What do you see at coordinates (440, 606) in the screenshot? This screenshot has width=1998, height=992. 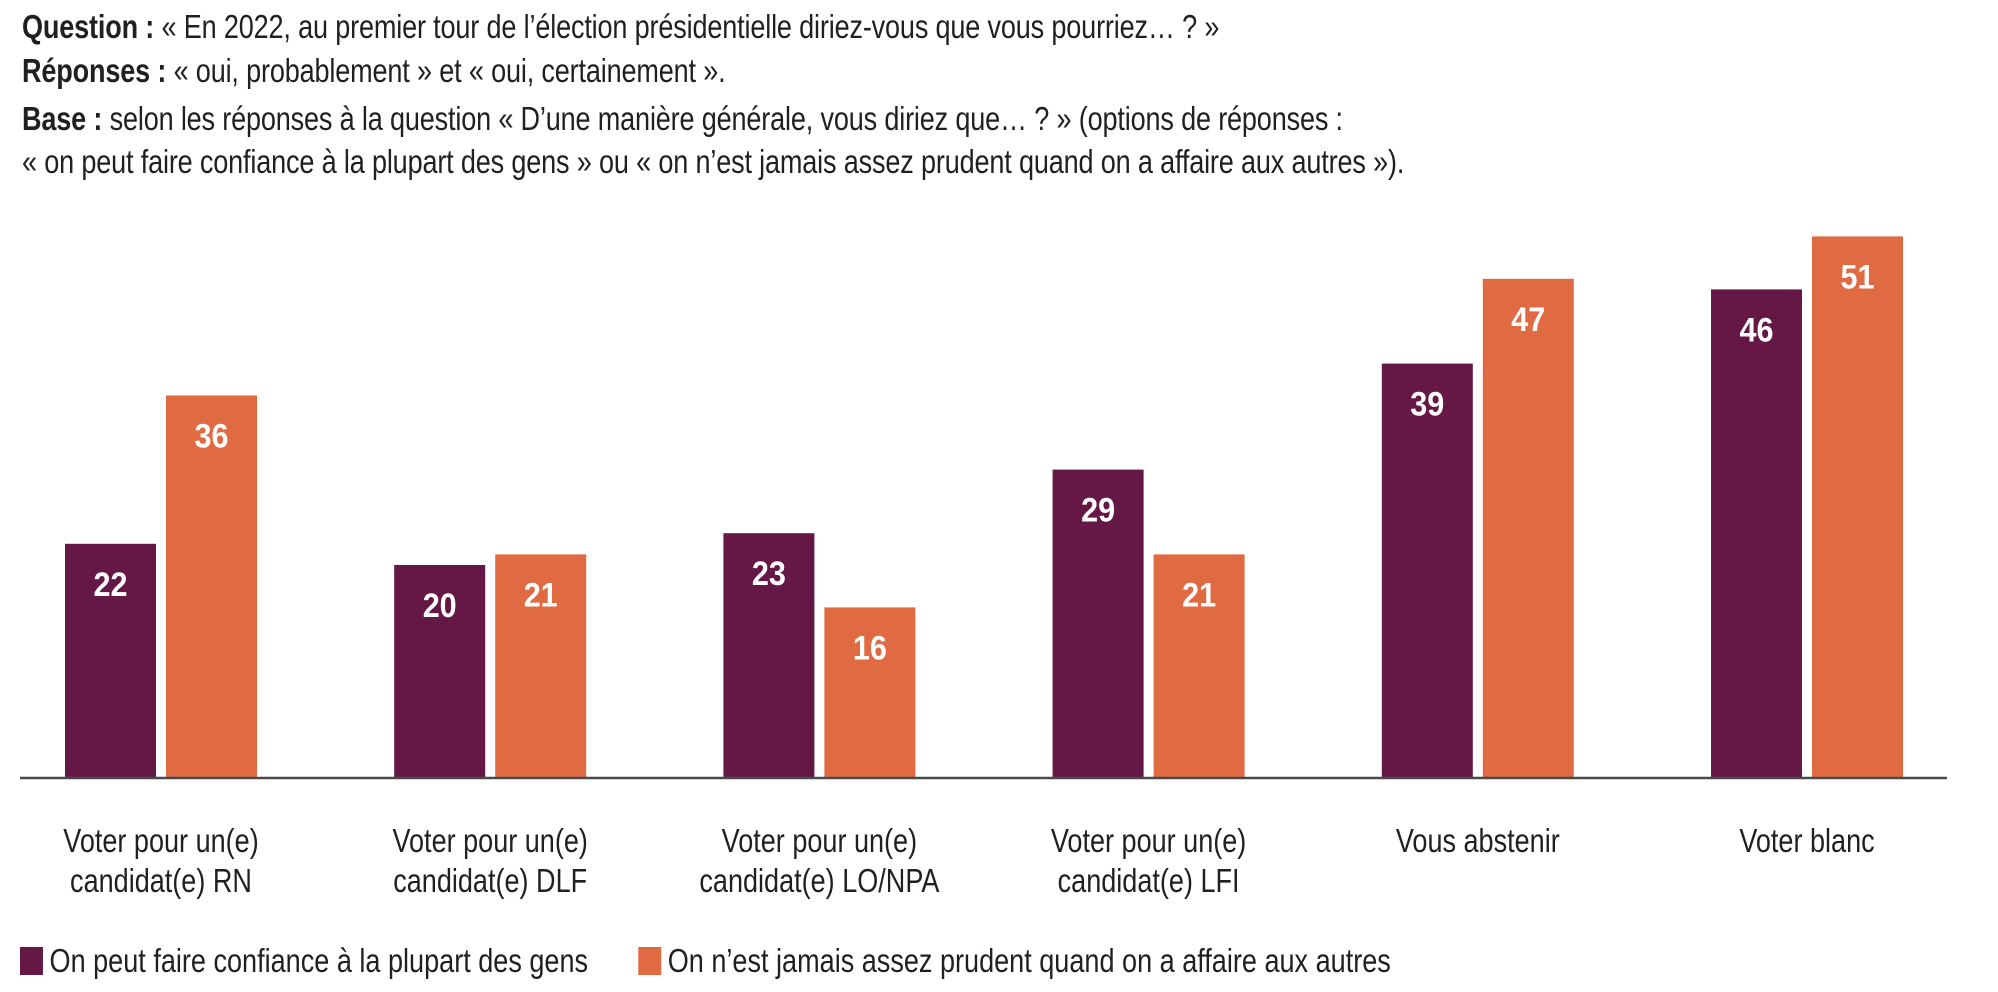 I see `data-label-trust-1: 20` at bounding box center [440, 606].